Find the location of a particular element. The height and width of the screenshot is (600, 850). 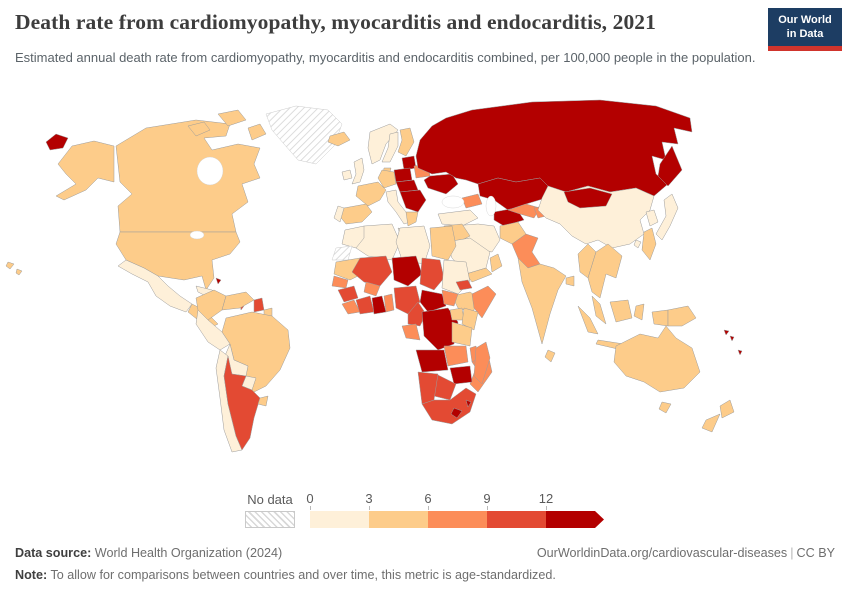

region-canada is located at coordinates (188, 176).